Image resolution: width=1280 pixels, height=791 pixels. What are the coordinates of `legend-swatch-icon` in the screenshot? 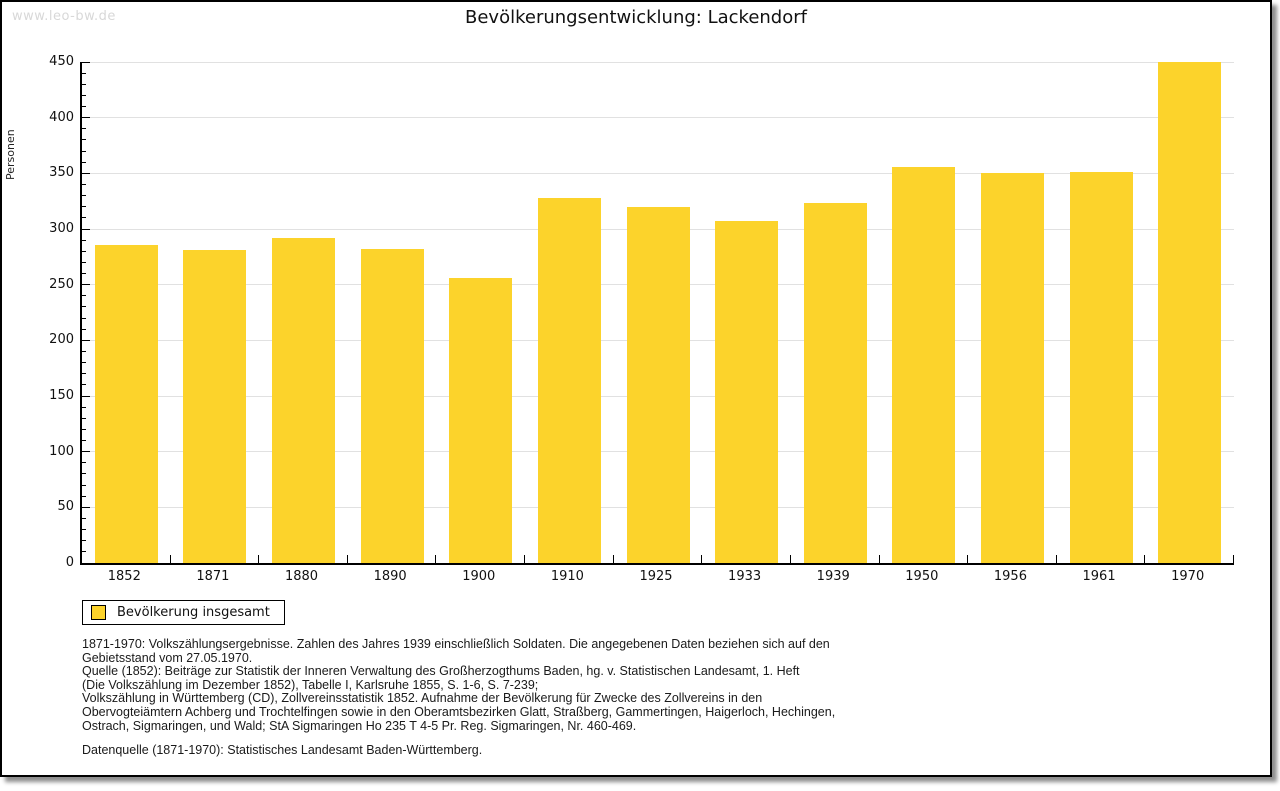 It's located at (98, 612).